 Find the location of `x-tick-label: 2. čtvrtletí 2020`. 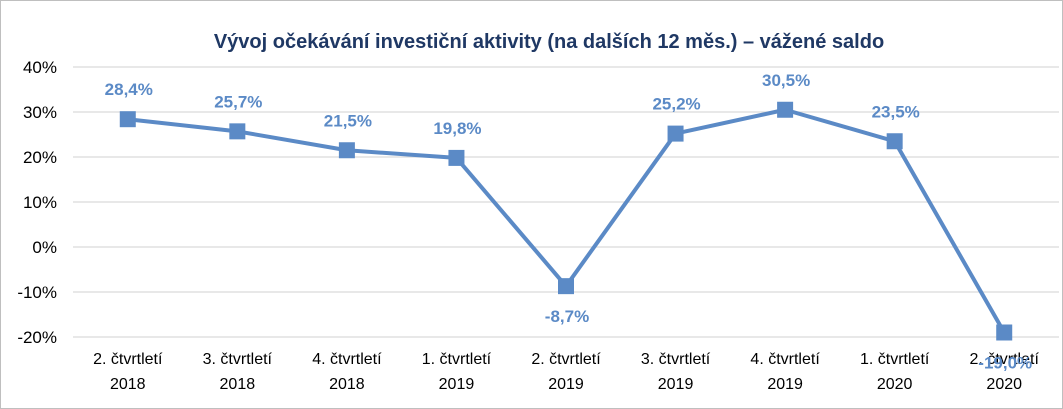

x-tick-label: 2. čtvrtletí 2020 is located at coordinates (1005, 372).